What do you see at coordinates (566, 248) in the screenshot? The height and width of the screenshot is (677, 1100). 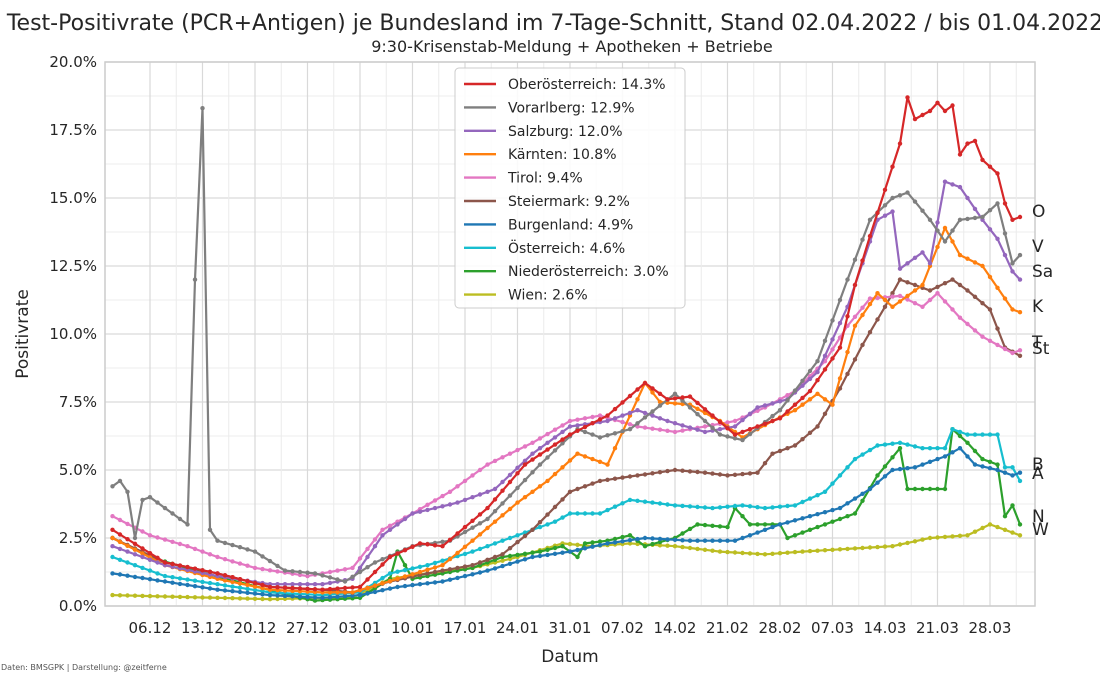 I see `legend-entry: Österreich: 4.6%` at bounding box center [566, 248].